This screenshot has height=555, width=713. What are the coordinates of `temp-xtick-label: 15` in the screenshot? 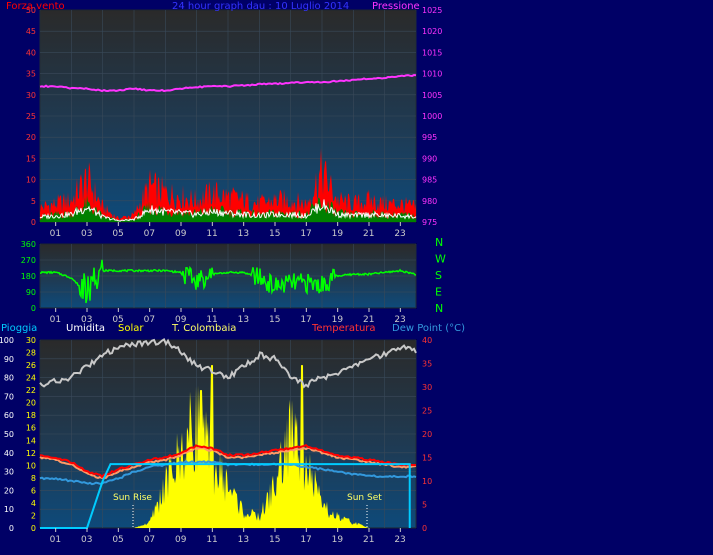 It's located at (274, 540).